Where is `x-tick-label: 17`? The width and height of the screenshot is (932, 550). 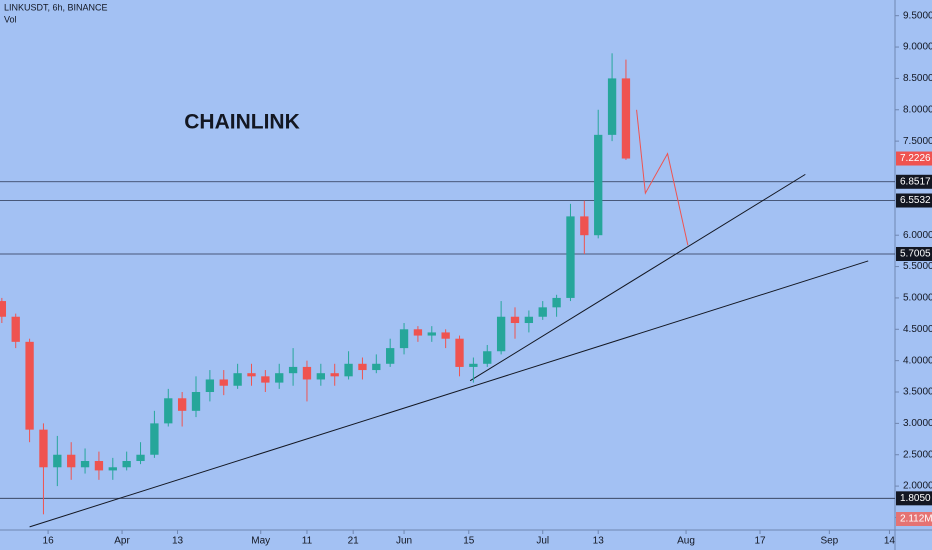 x-tick-label: 17 is located at coordinates (760, 541).